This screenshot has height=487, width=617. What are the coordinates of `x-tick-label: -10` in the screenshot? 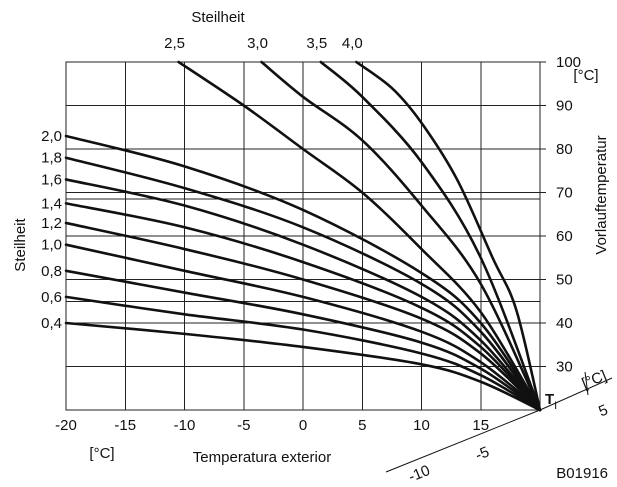 It's located at (185, 425).